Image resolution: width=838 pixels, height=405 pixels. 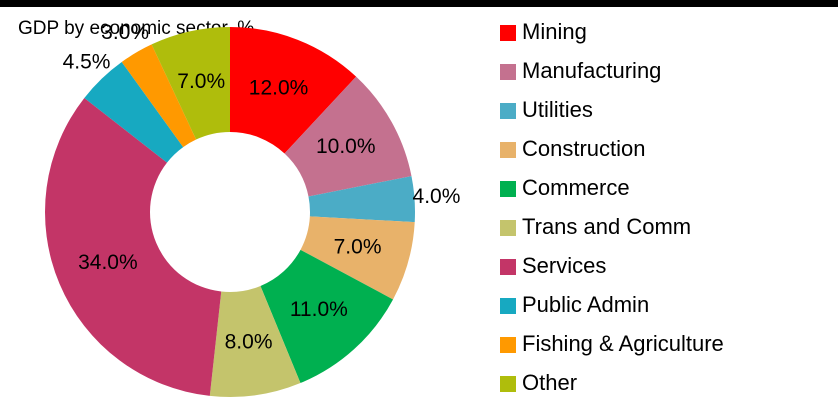 What do you see at coordinates (87, 61) in the screenshot?
I see `data-label: 4.5%` at bounding box center [87, 61].